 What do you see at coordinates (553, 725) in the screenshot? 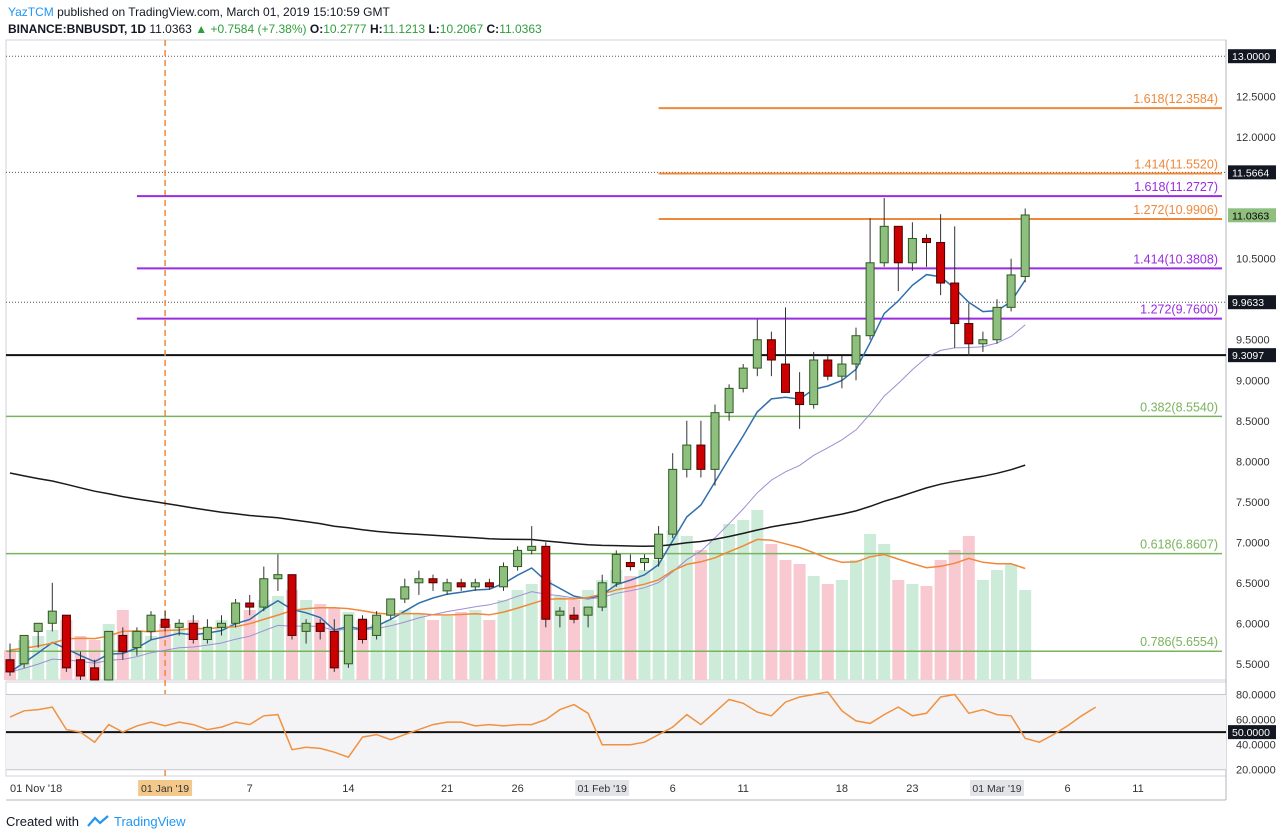
I see `rsi-line` at bounding box center [553, 725].